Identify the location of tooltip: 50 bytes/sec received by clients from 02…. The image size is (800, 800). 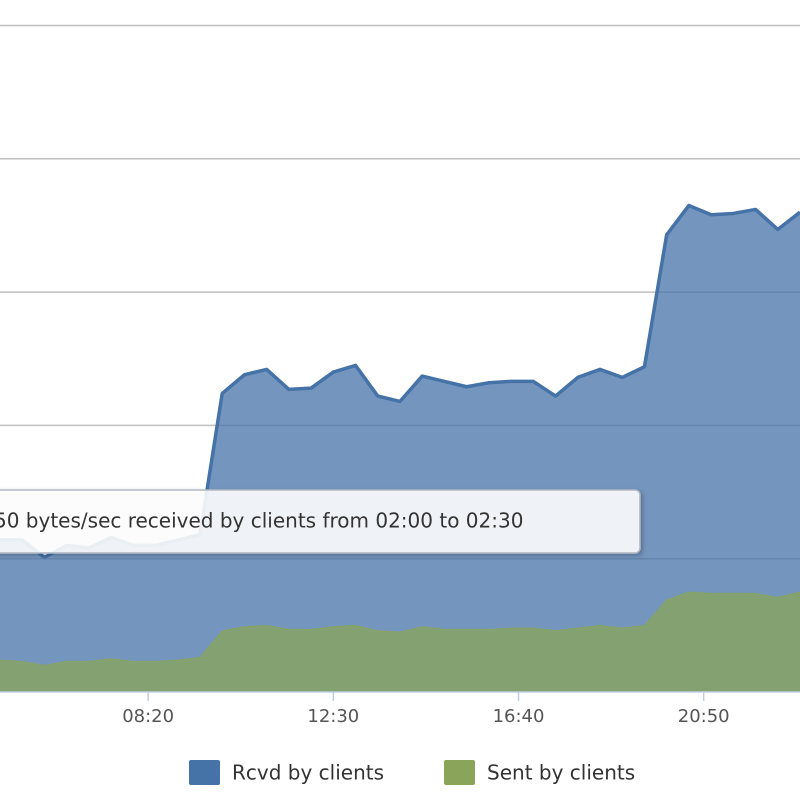
(320, 521).